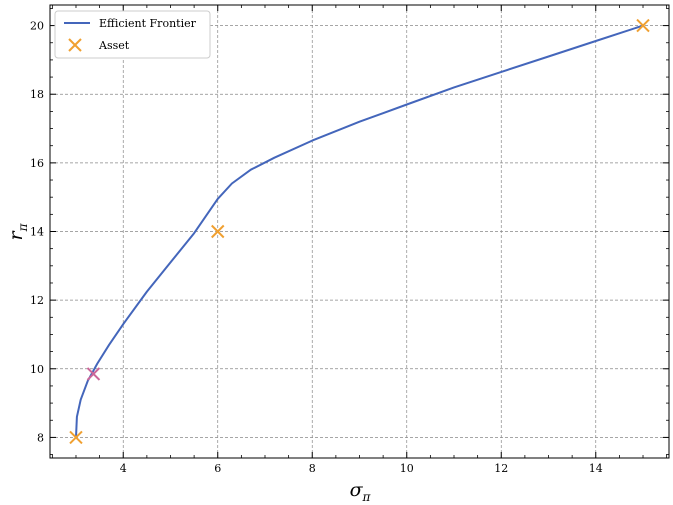 The width and height of the screenshot is (673, 505). I want to click on y-tick-label: 20, so click(37, 26).